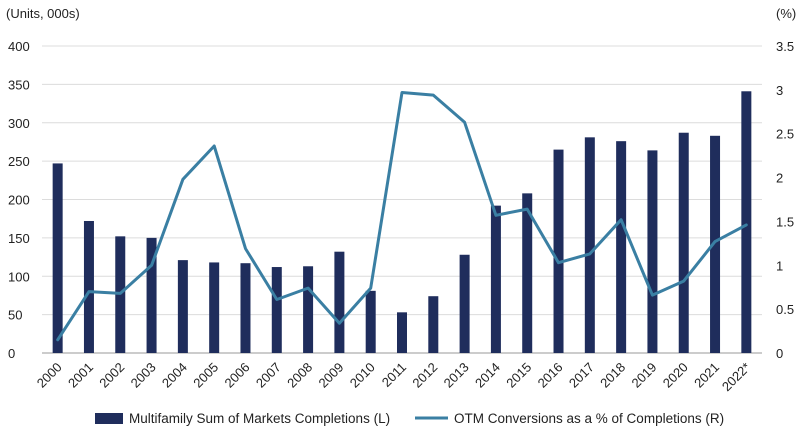  Describe the element at coordinates (785, 46) in the screenshot. I see `right-tick-label: 3.5` at that location.